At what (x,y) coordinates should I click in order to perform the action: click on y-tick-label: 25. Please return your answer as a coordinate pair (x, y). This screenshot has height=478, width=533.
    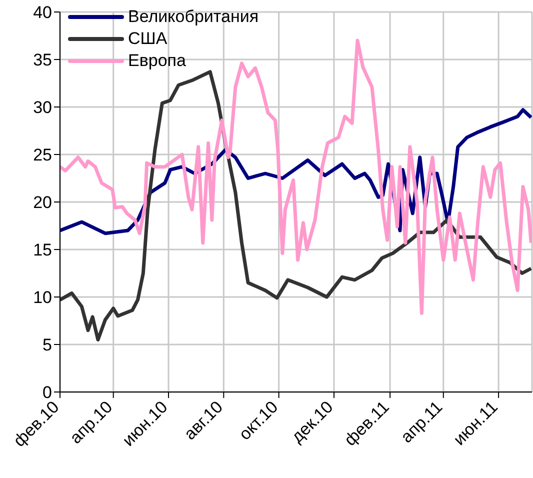
    Looking at the image, I should click on (42, 155).